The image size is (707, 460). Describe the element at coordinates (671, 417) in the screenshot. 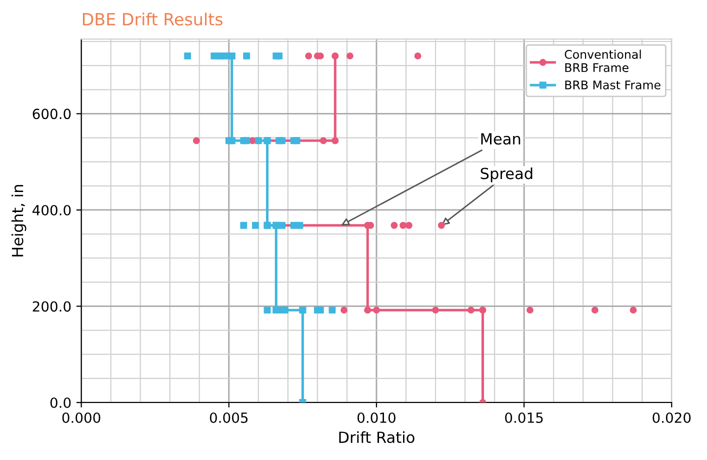

I see `x-tick-label: 0.020` at that location.